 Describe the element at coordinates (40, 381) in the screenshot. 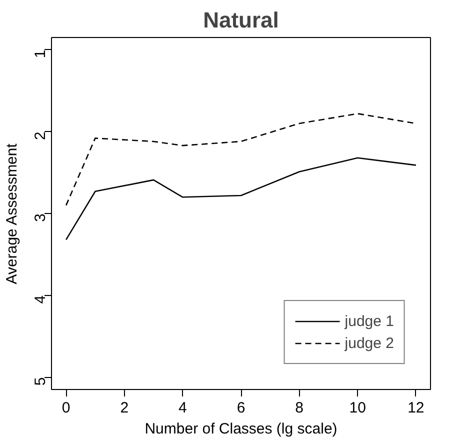

I see `y-tick-label: 5` at that location.